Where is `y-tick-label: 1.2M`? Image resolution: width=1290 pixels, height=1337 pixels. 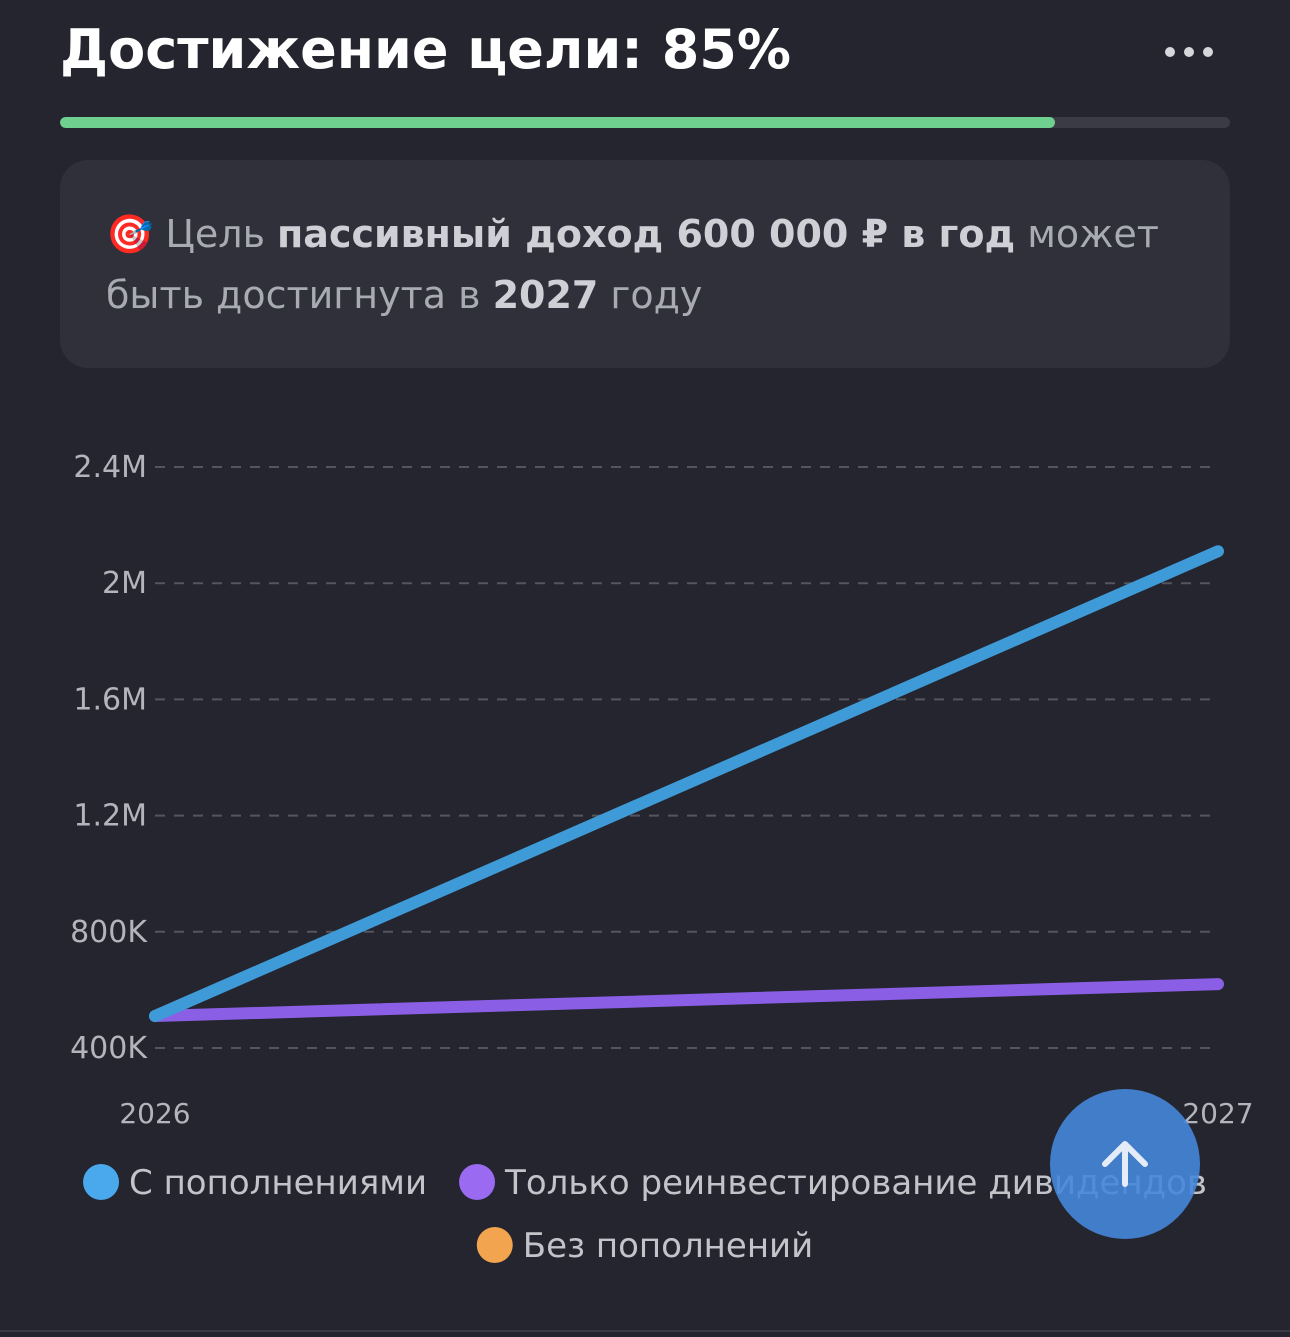
y-tick-label: 1.2M is located at coordinates (110, 816).